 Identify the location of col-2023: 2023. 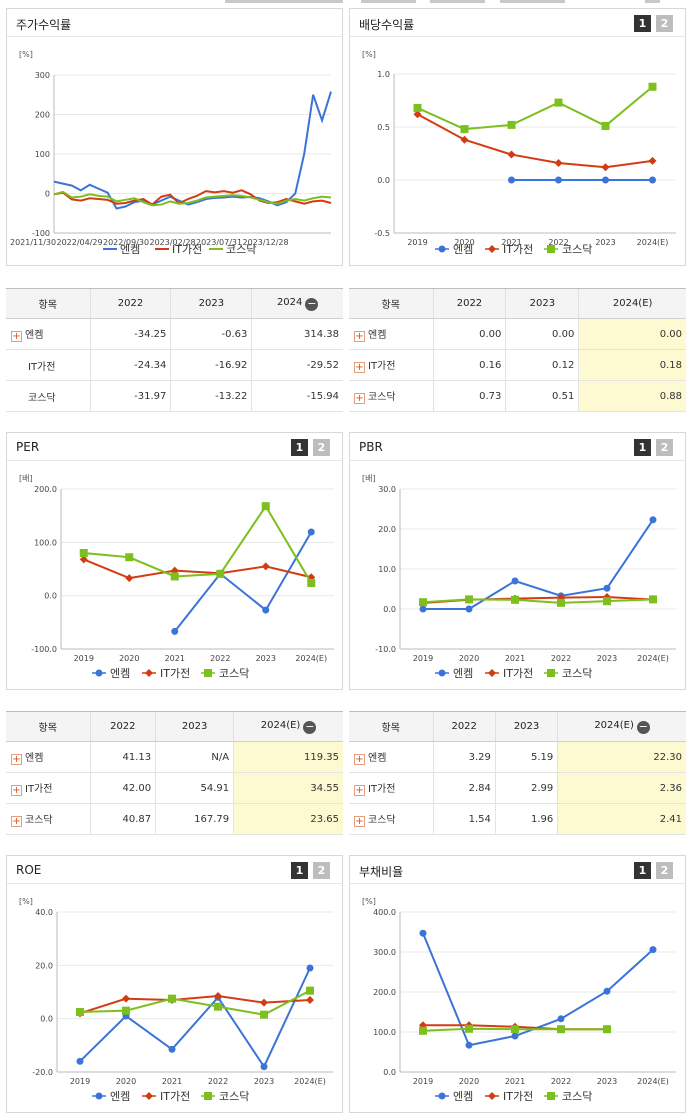
(194, 726).